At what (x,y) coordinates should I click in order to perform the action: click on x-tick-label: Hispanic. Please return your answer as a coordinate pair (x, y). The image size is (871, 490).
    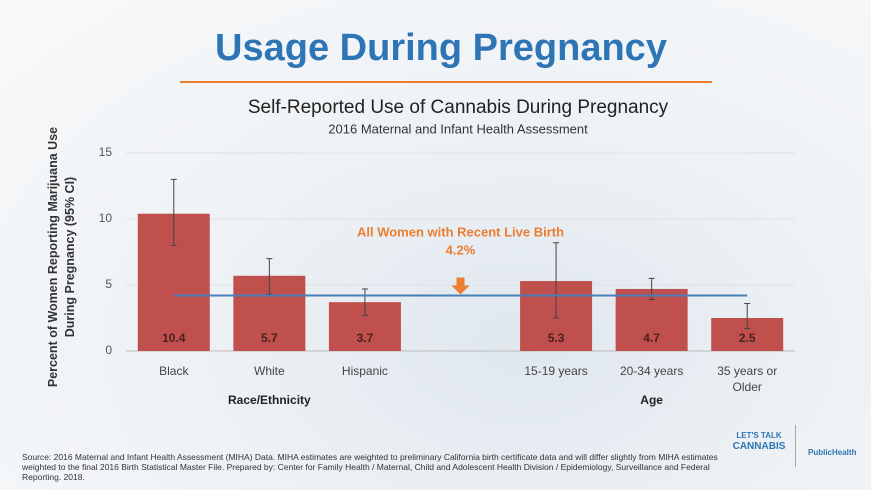
    Looking at the image, I should click on (364, 371).